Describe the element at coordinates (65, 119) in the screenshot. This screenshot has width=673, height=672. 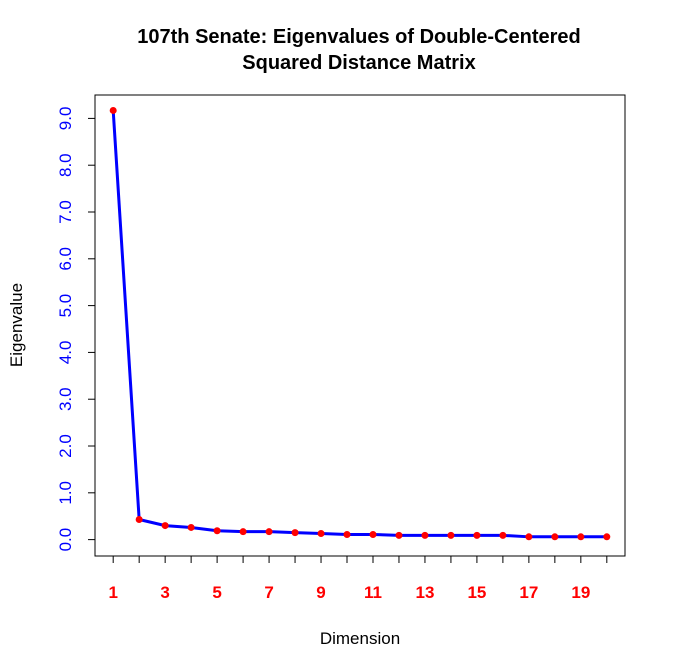
I see `y-tick-label: 9.0` at that location.